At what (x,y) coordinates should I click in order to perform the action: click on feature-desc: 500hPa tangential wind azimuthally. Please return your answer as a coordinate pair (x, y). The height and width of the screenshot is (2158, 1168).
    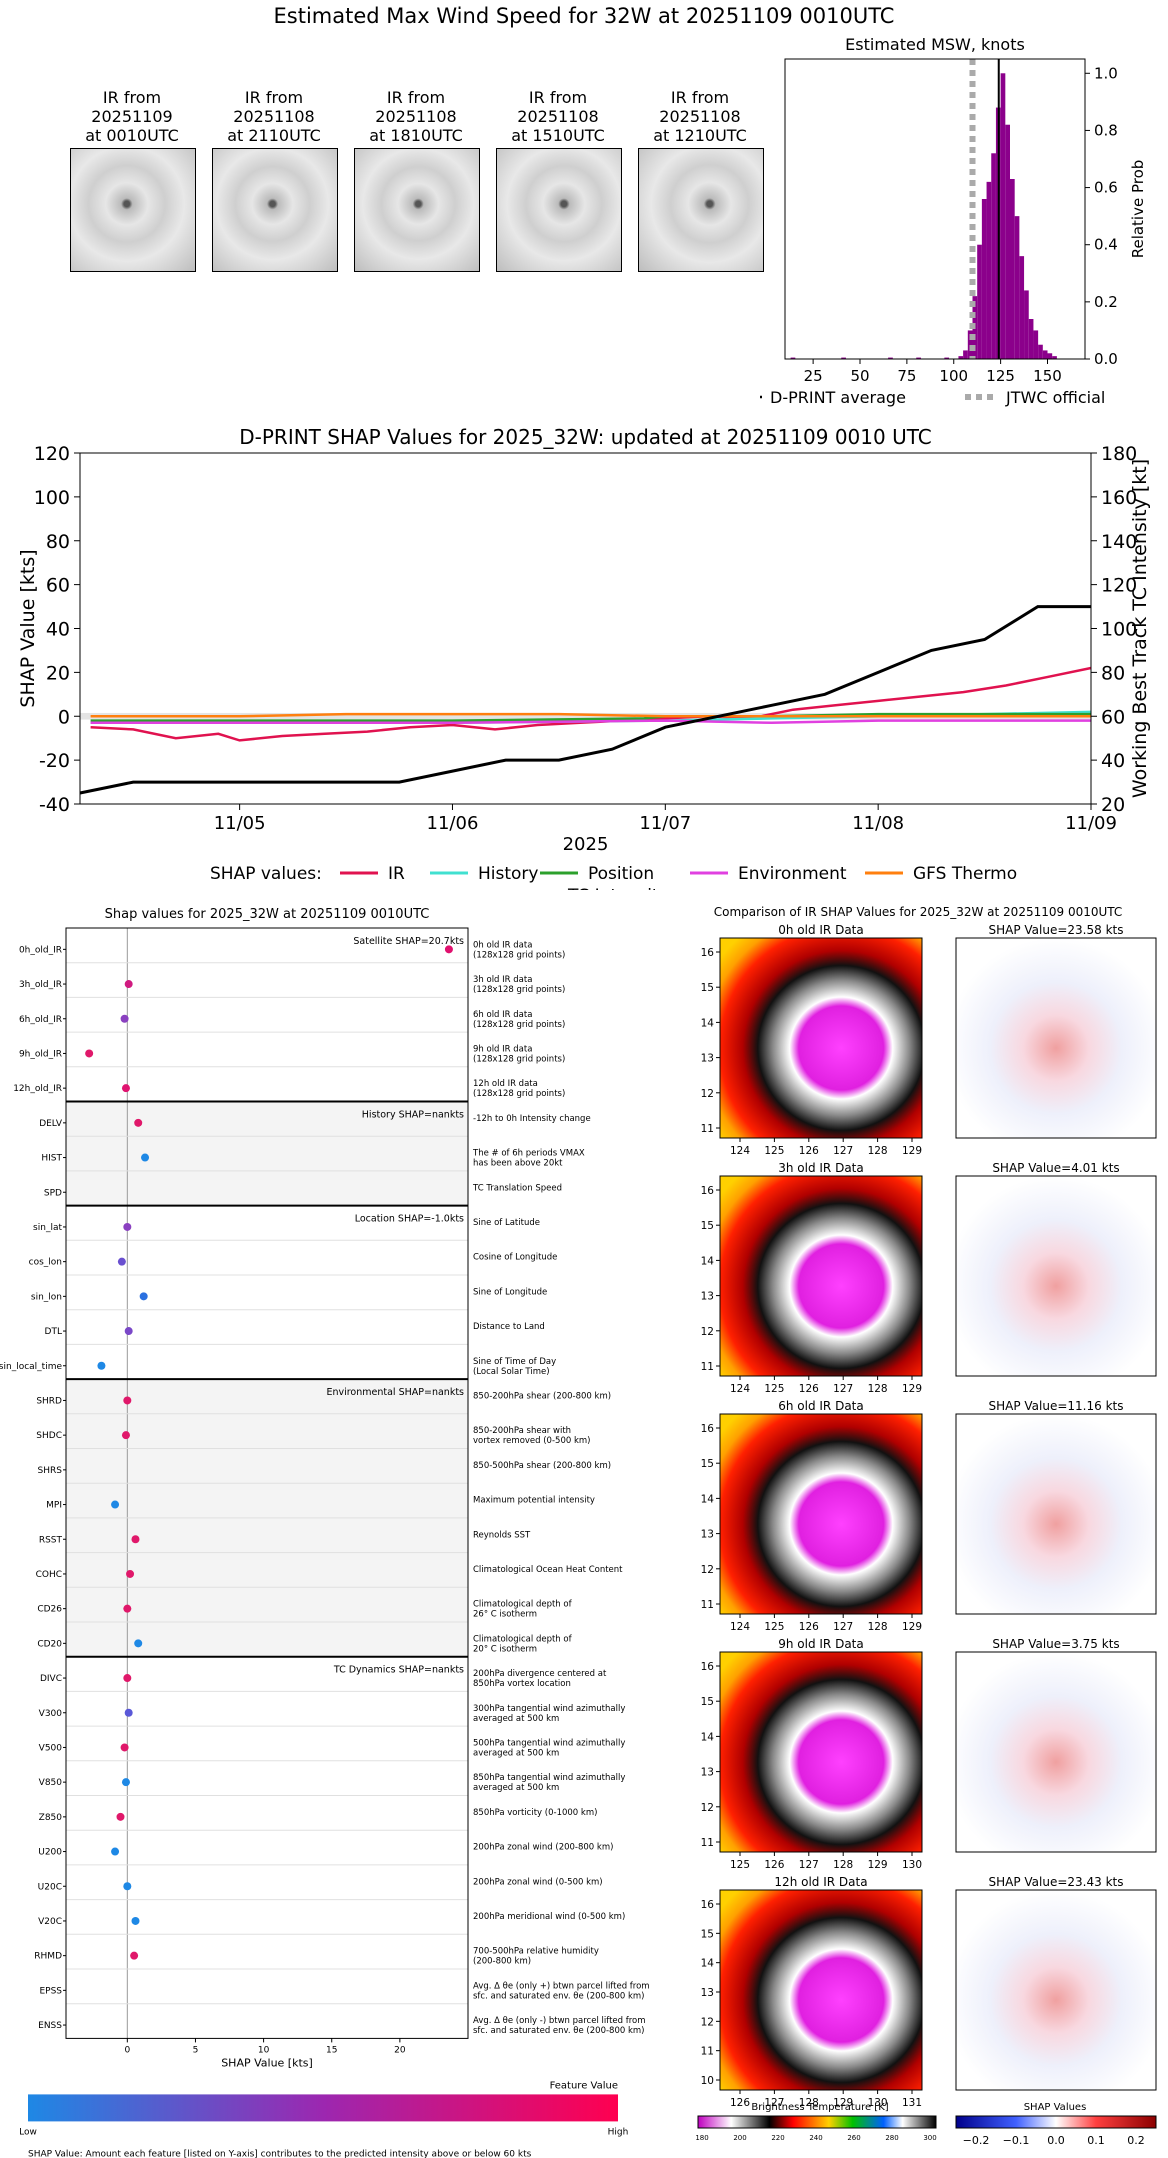
    Looking at the image, I should click on (549, 1743).